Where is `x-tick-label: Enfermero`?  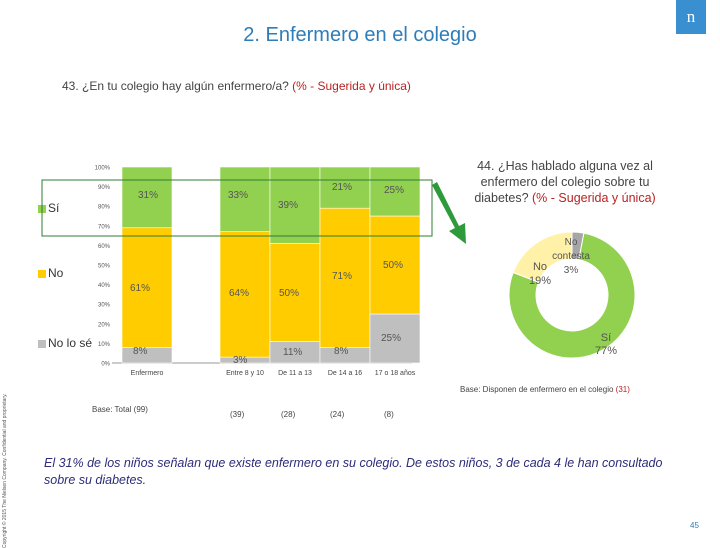 x-tick-label: Enfermero is located at coordinates (147, 373).